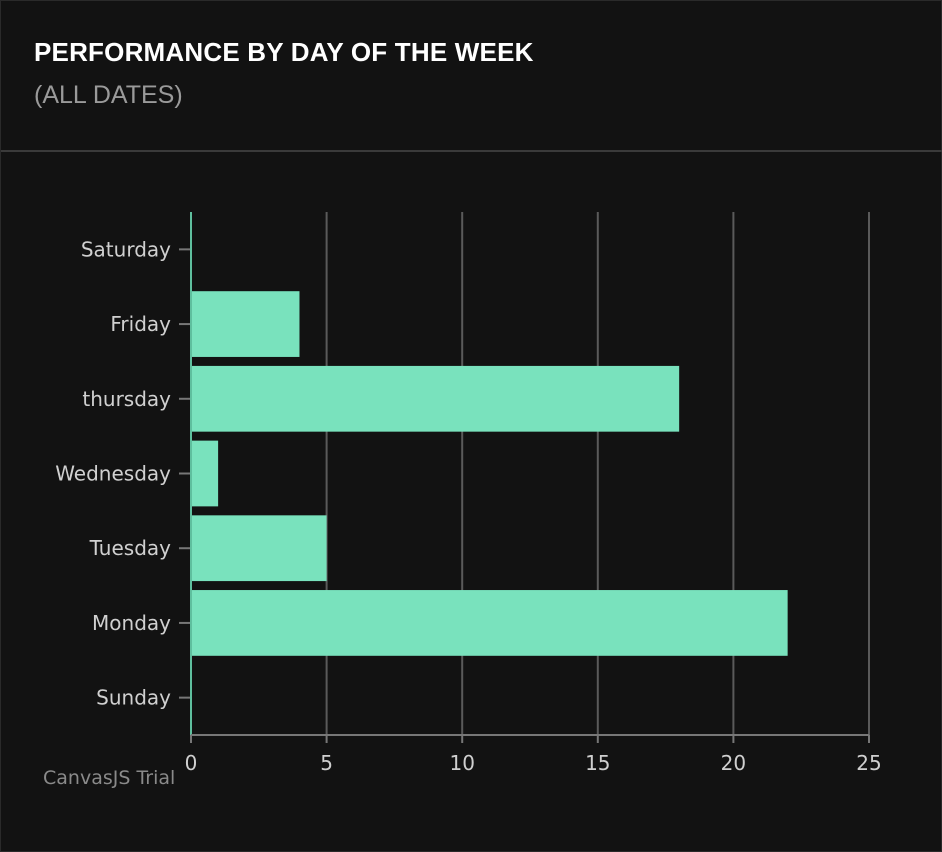  I want to click on x-tick-label: 5, so click(326, 763).